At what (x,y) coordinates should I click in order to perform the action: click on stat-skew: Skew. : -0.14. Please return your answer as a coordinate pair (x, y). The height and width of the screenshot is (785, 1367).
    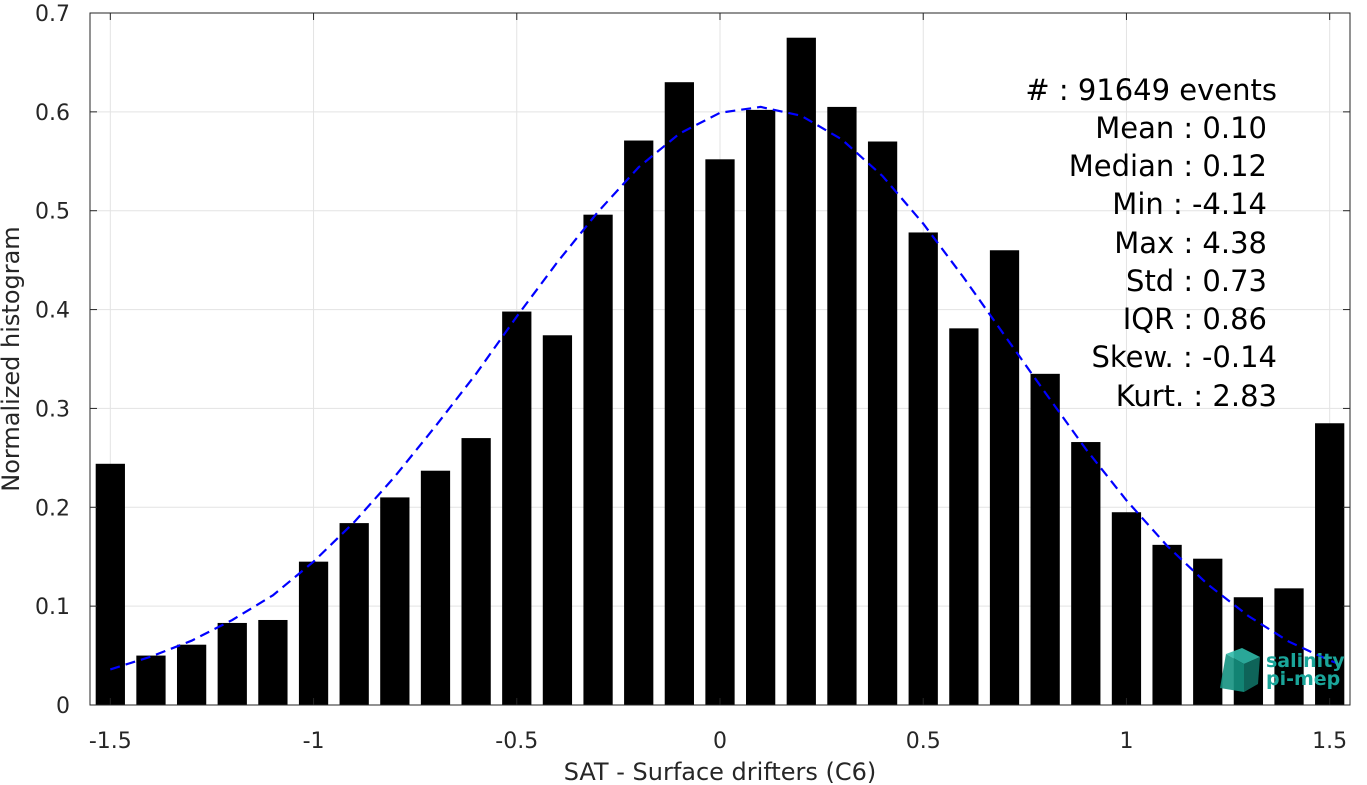
    Looking at the image, I should click on (1184, 357).